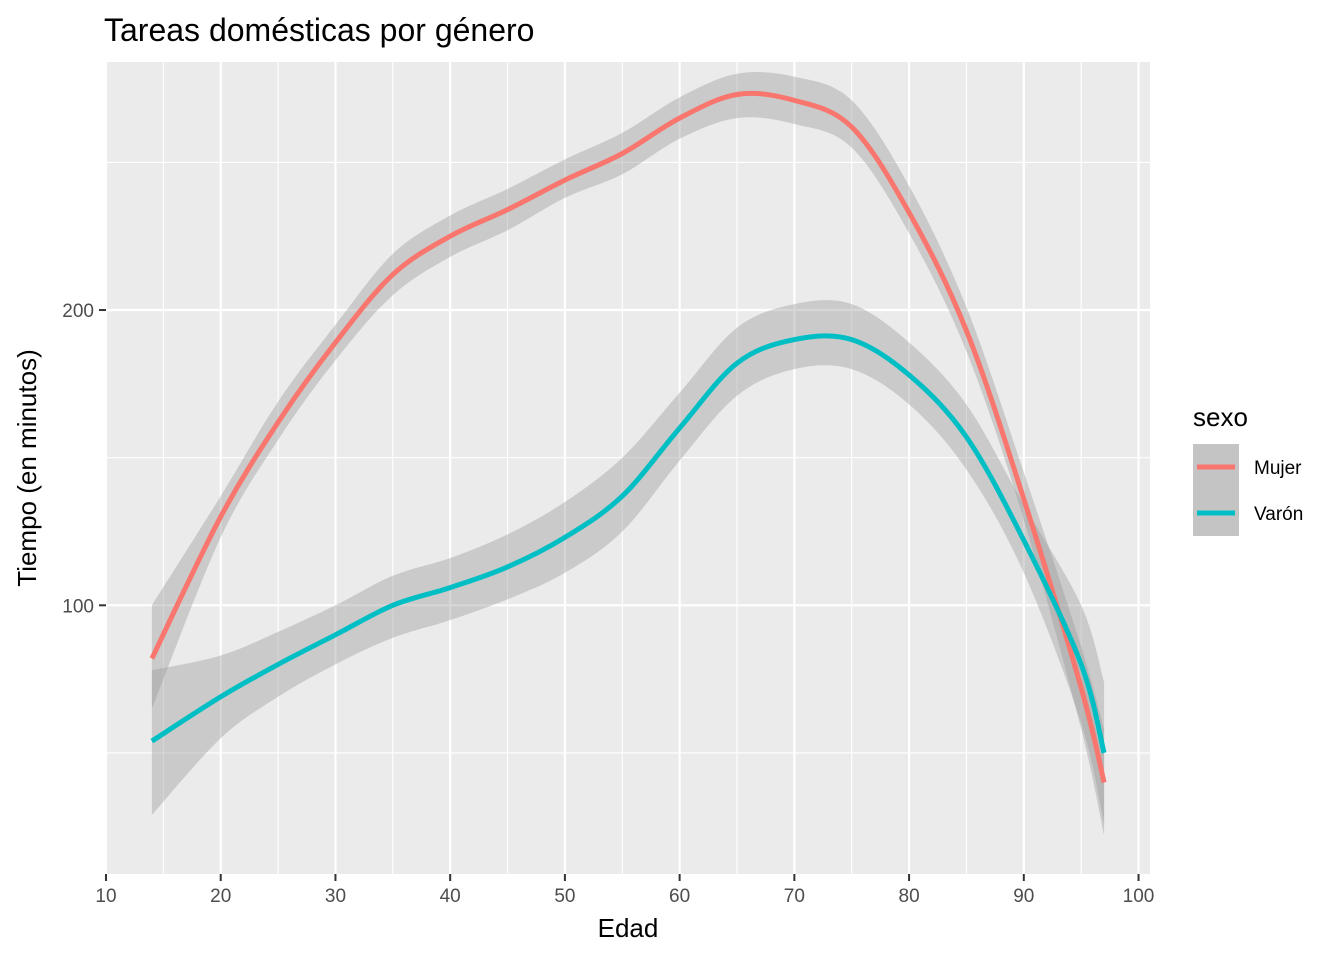  I want to click on legend-items: Mujer Varón, so click(1248, 490).